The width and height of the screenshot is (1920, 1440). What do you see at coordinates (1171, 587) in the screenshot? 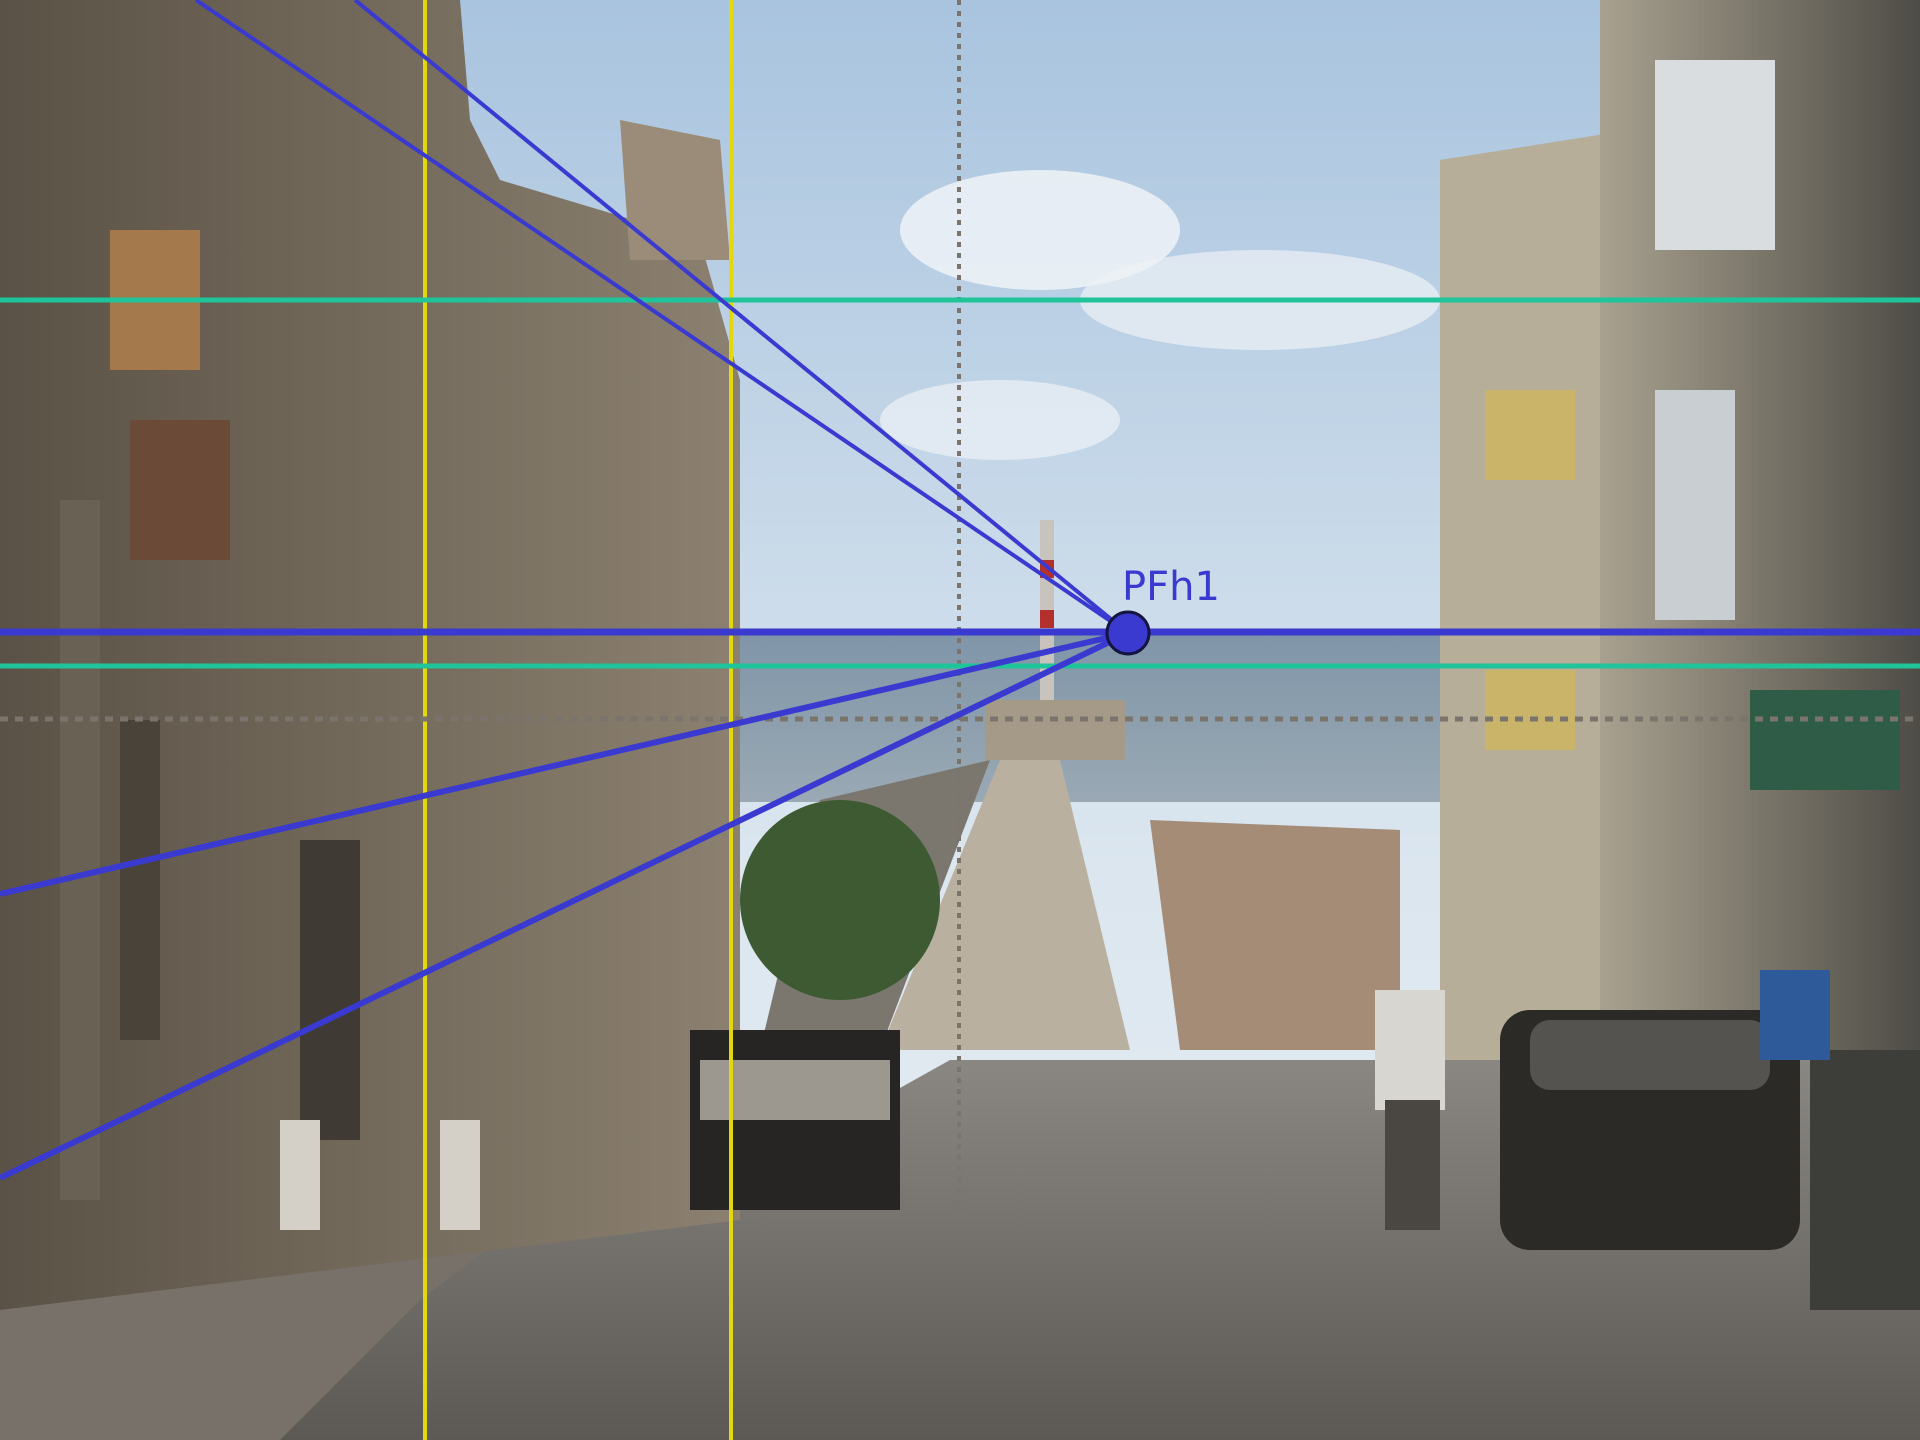
I see `vanishing-point-label: PFh1` at bounding box center [1171, 587].